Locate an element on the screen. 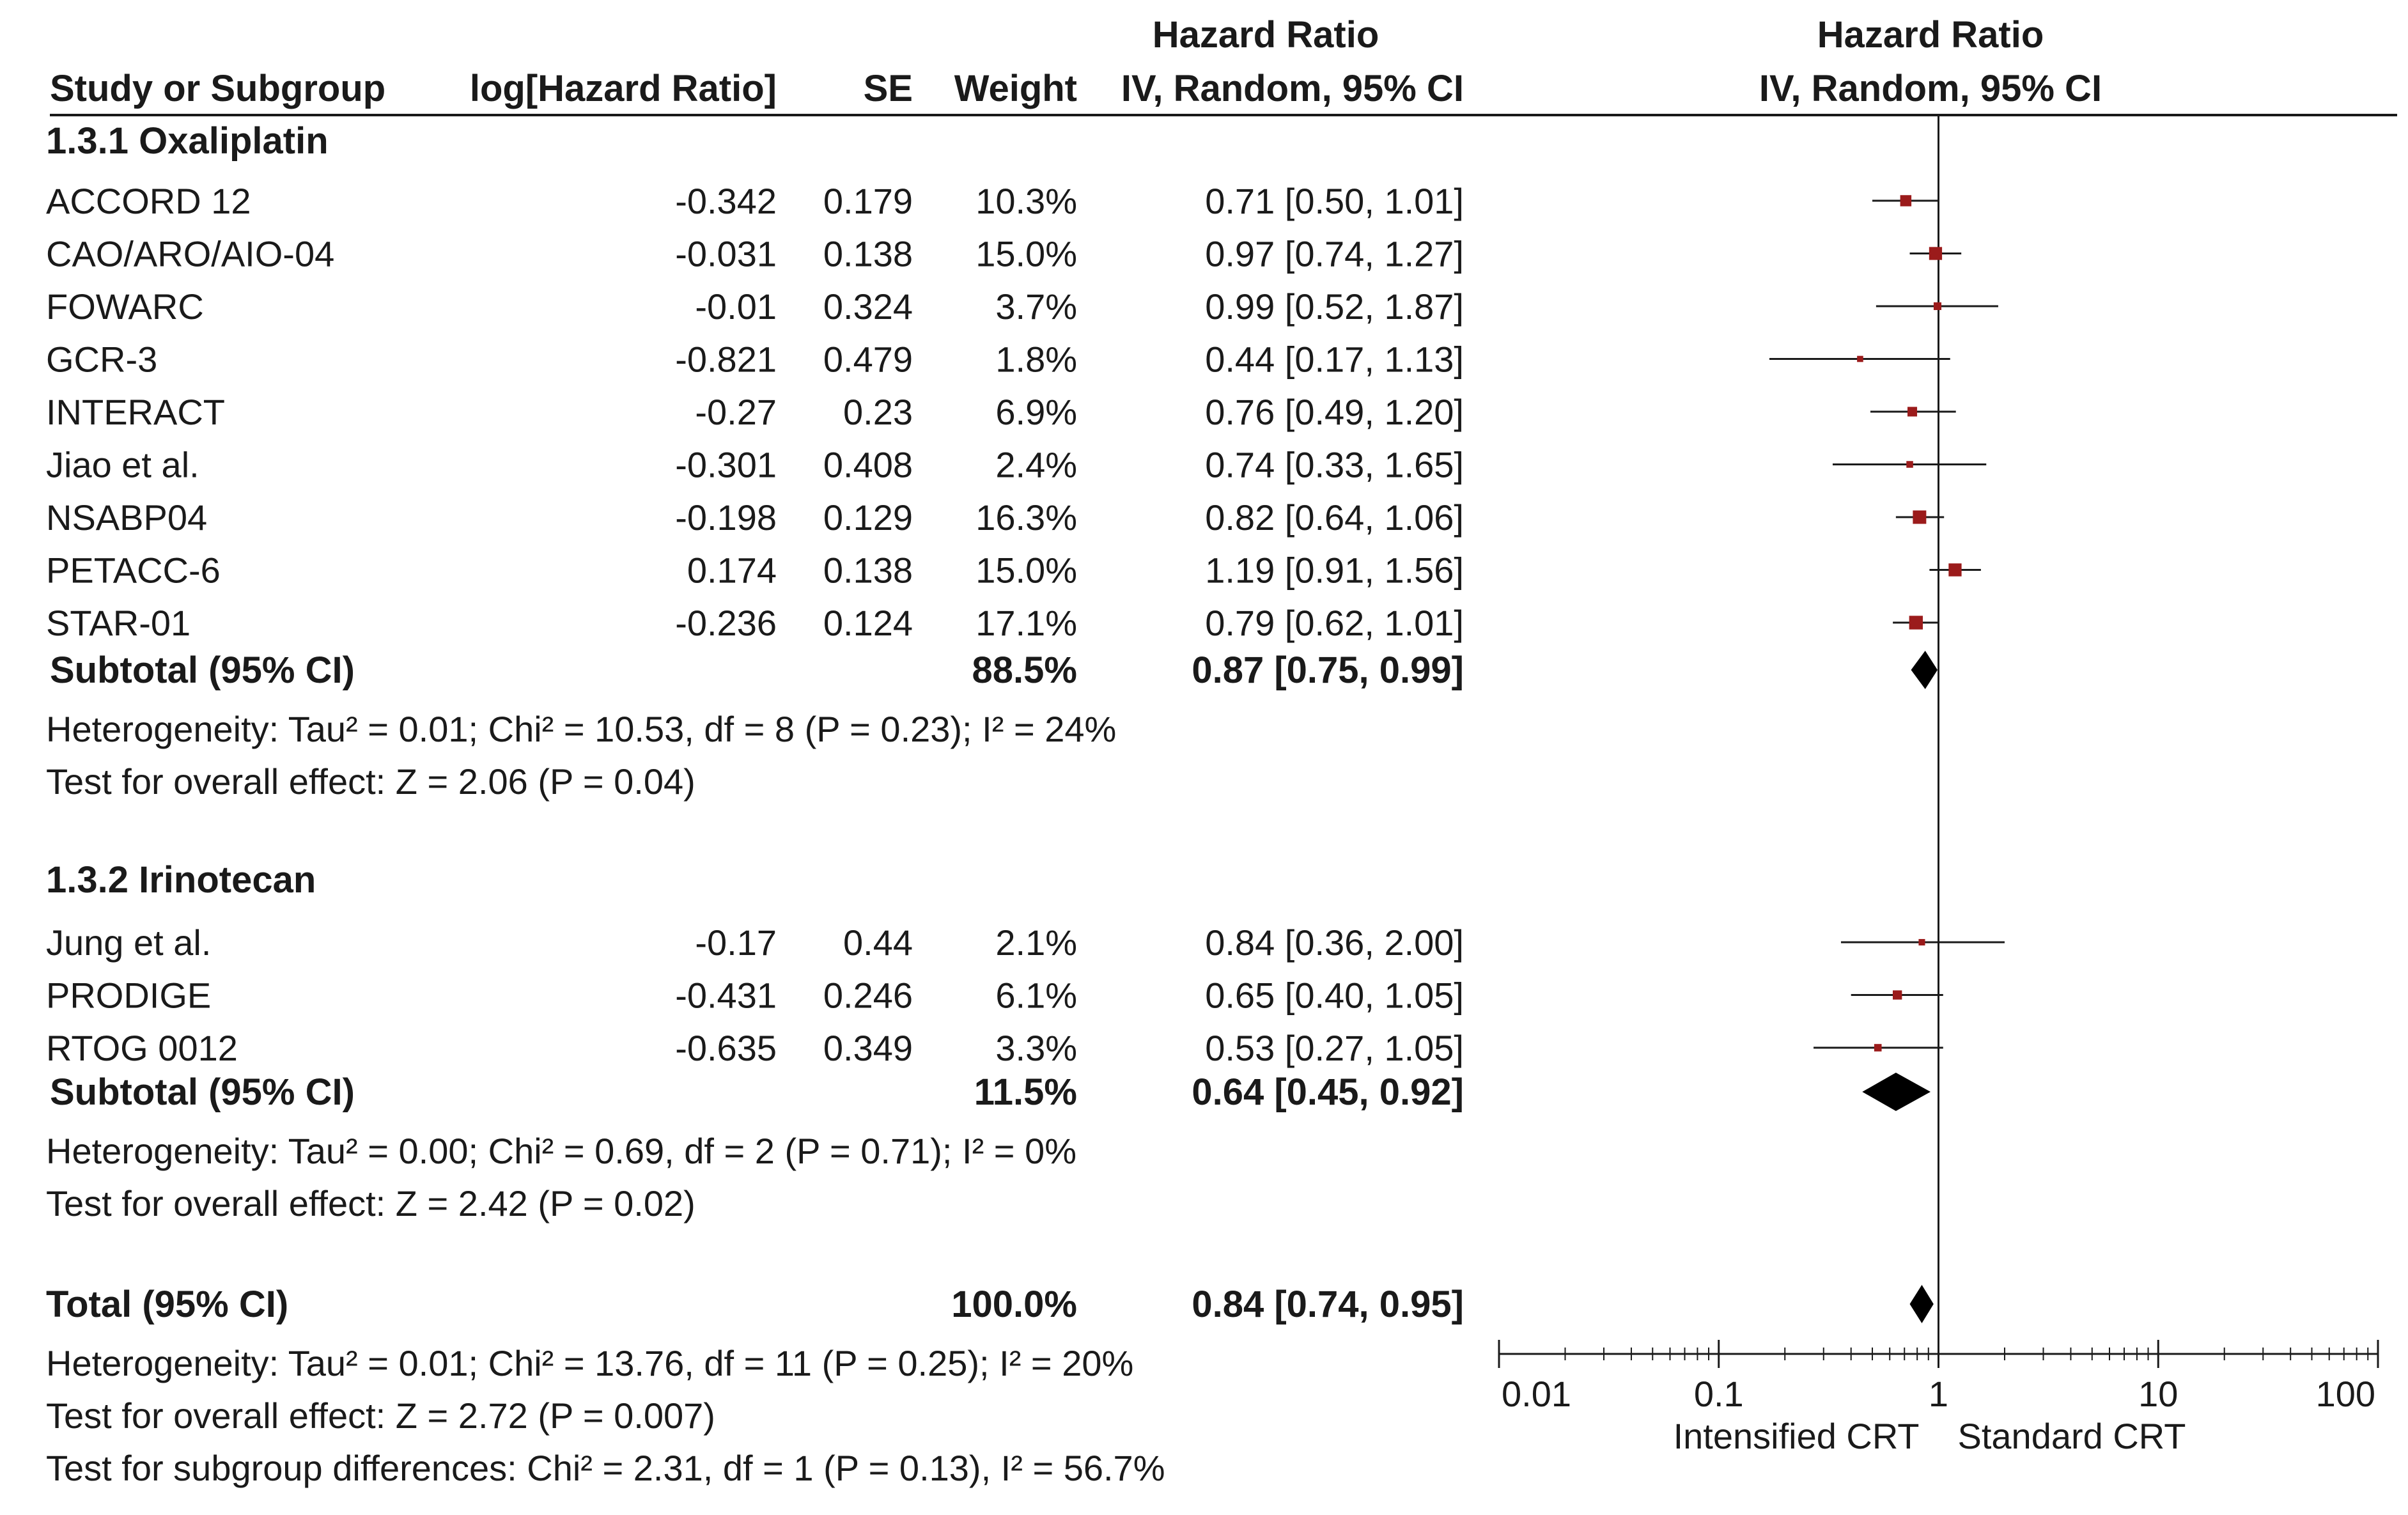 The width and height of the screenshot is (2408, 1515). header-plot-title: Hazard Ratio is located at coordinates (1931, 35).